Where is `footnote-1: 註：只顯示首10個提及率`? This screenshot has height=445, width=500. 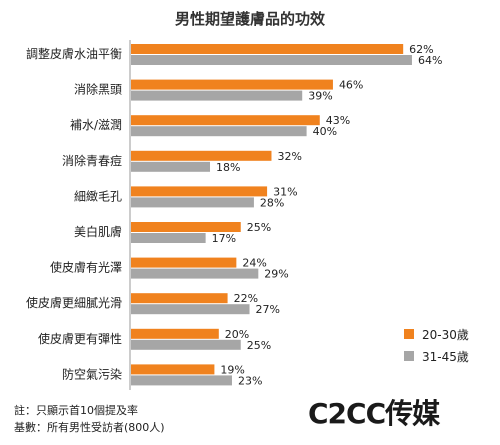
footnote-1: 註：只顯示首10個提及率 is located at coordinates (76, 410).